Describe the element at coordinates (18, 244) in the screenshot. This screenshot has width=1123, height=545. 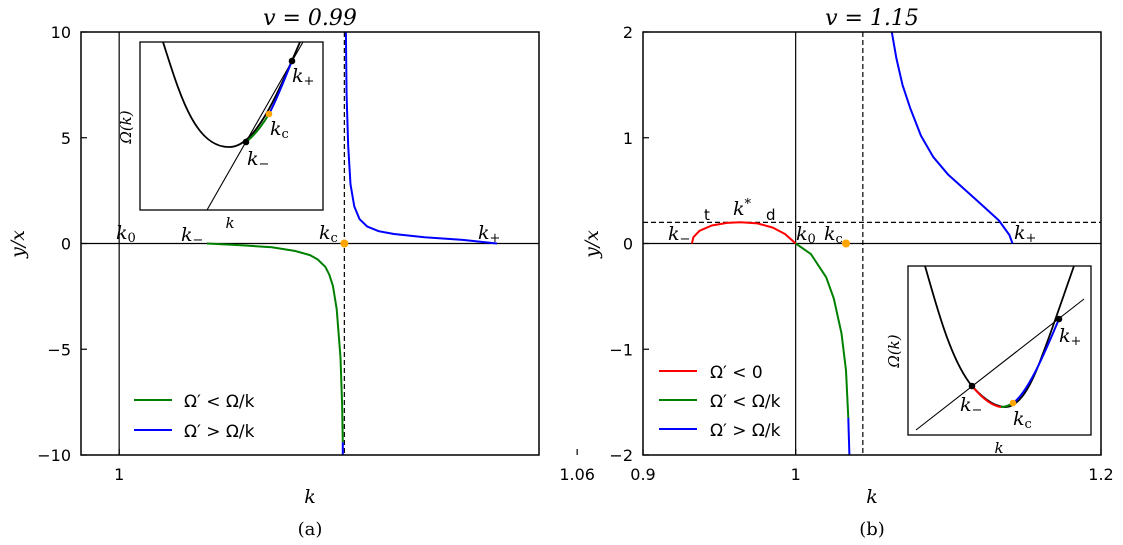
I see `panel-a-ylabel: y/x` at that location.